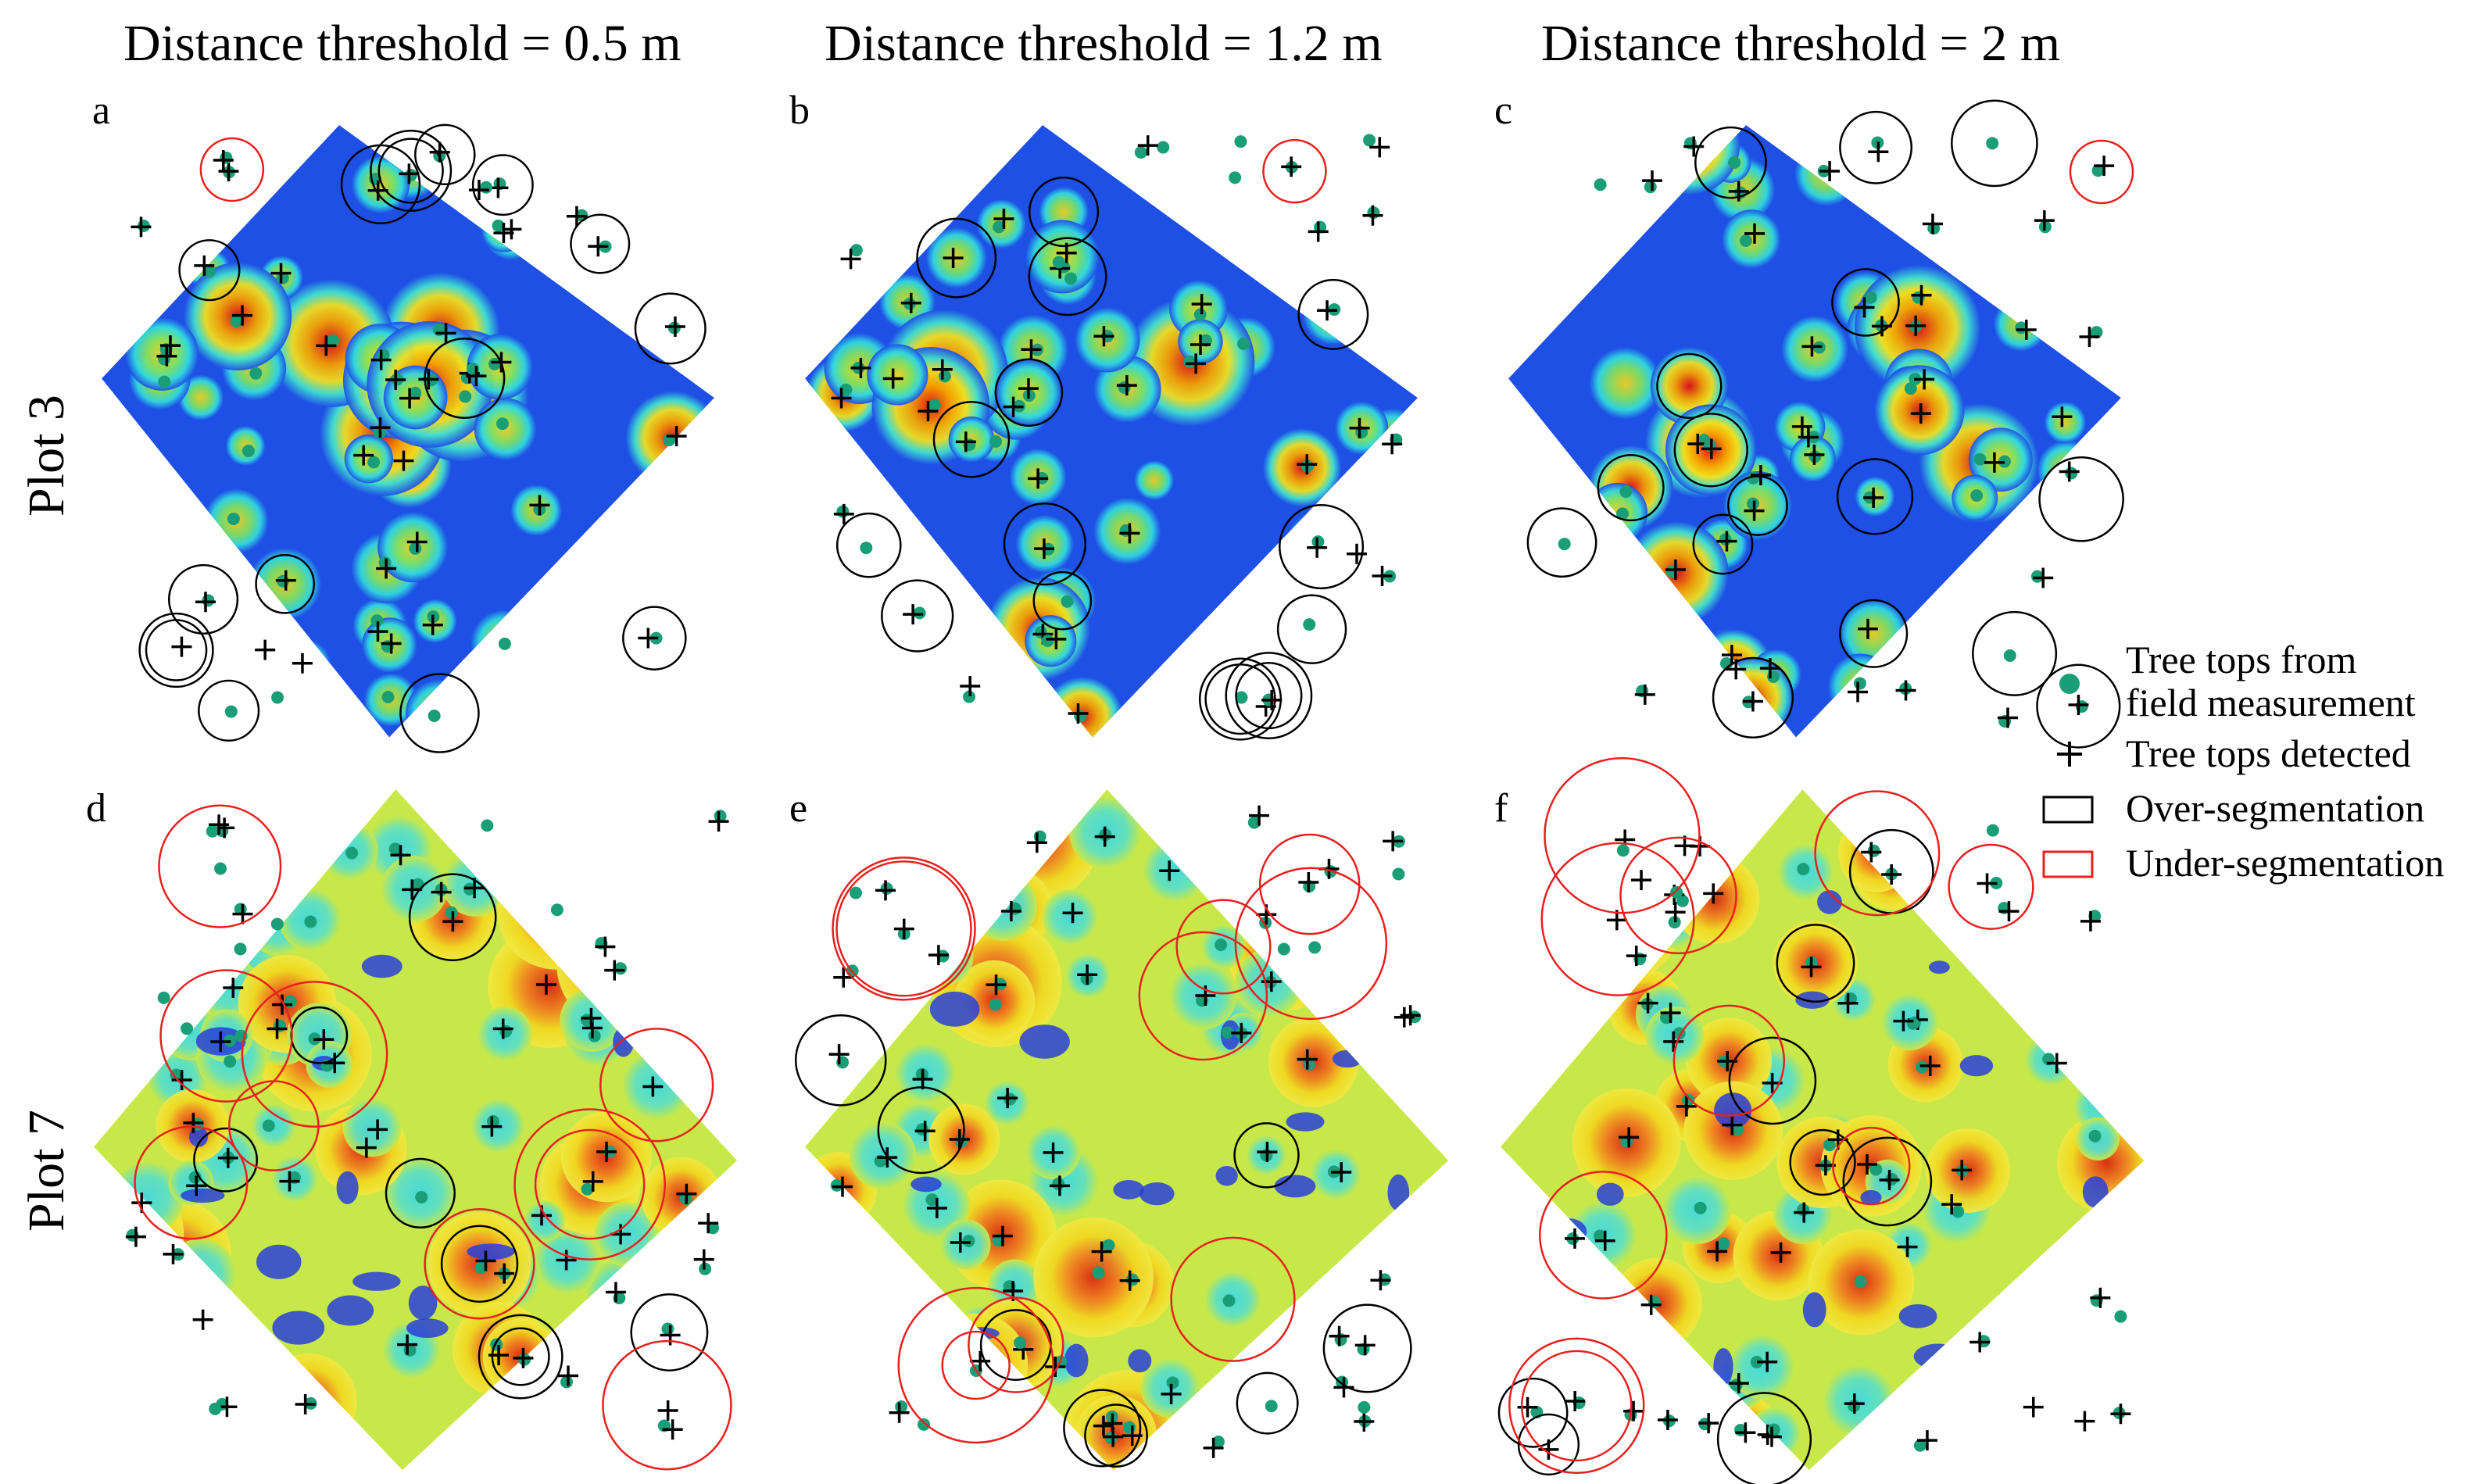  I want to click on panel-f-map, so click(1821, 1120).